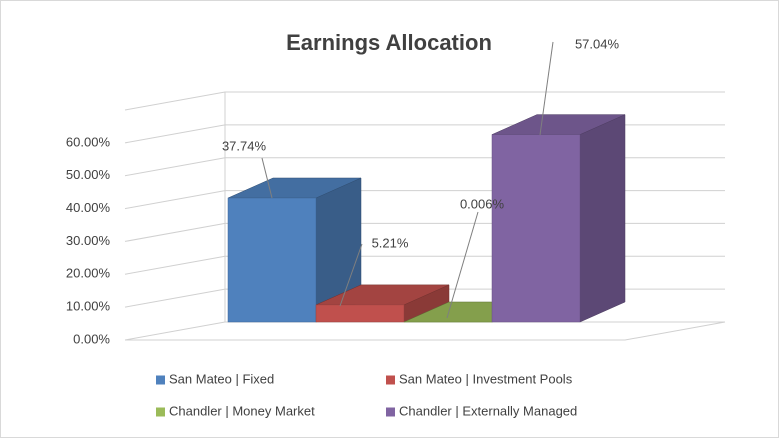  I want to click on legend-label: Chandler | Externally Managed, so click(488, 410).